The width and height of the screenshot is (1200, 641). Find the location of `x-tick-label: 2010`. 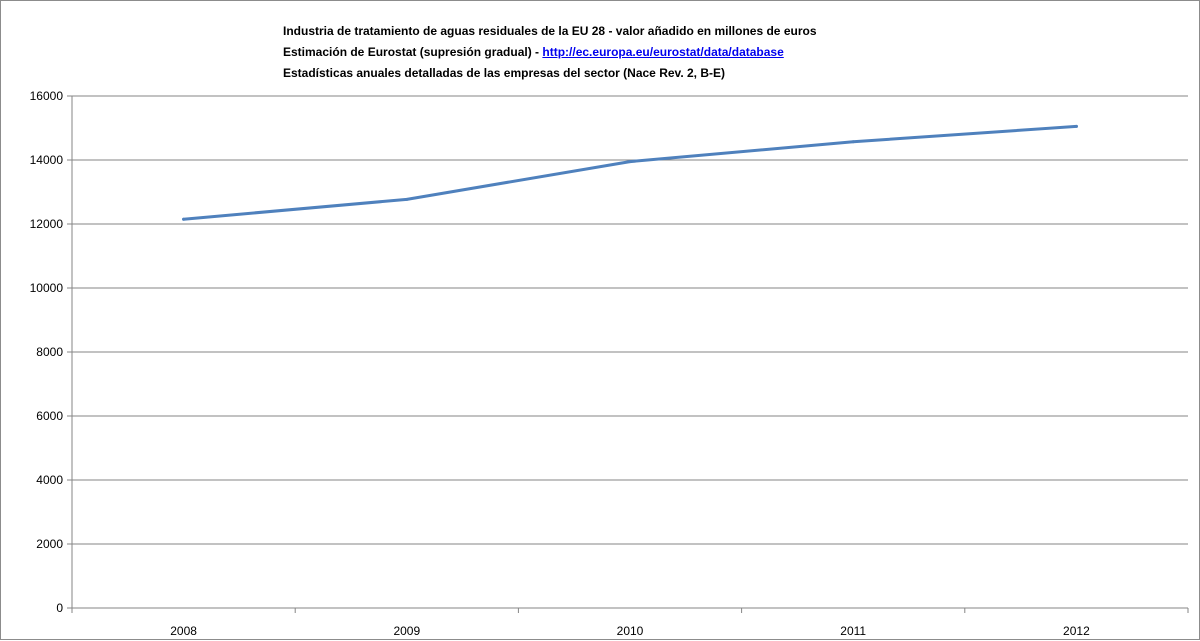

x-tick-label: 2010 is located at coordinates (630, 631).